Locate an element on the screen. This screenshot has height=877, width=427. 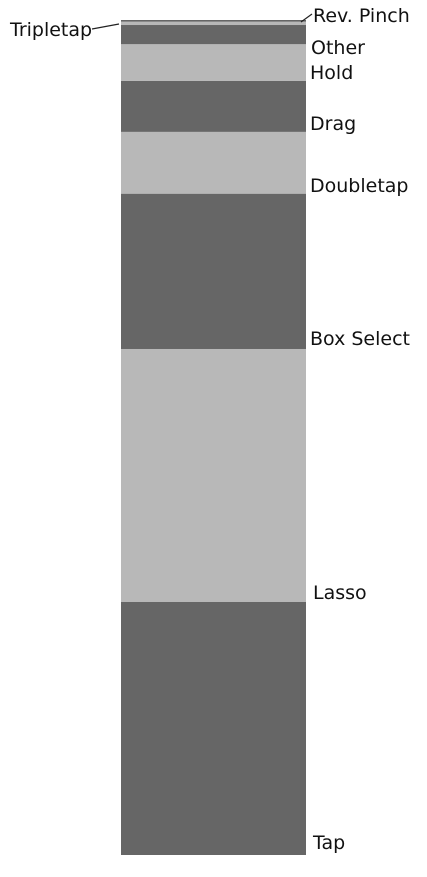
segment-box-select is located at coordinates (213, 271).